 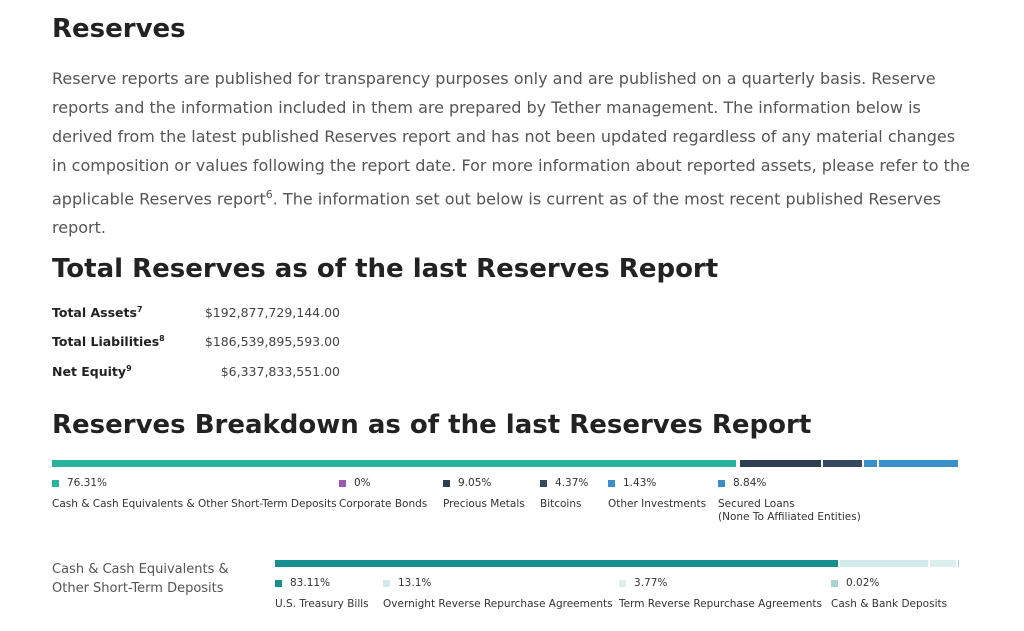 What do you see at coordinates (657, 494) in the screenshot?
I see `legend-item: 1.43% Other Investments` at bounding box center [657, 494].